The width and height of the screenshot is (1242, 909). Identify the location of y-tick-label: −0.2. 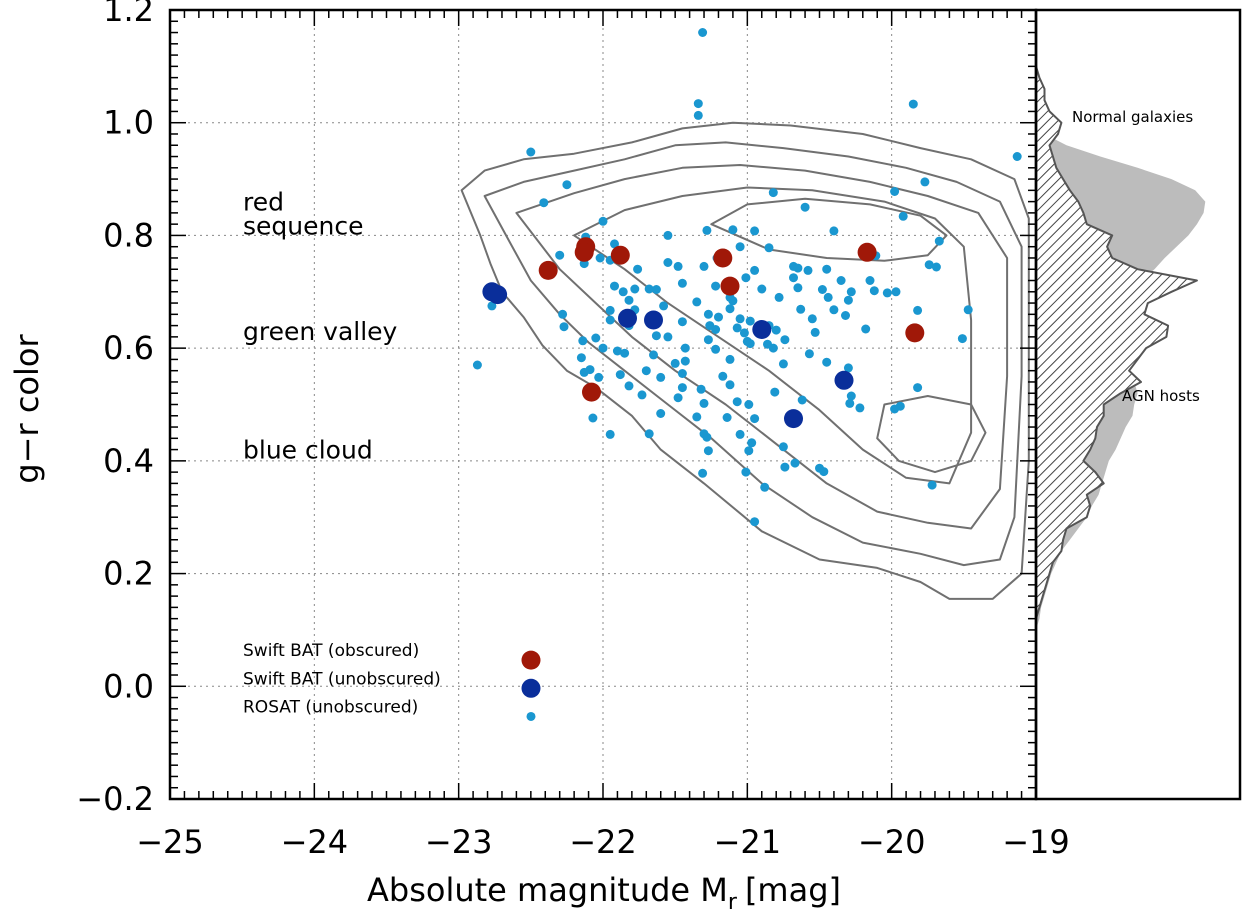
(115, 799).